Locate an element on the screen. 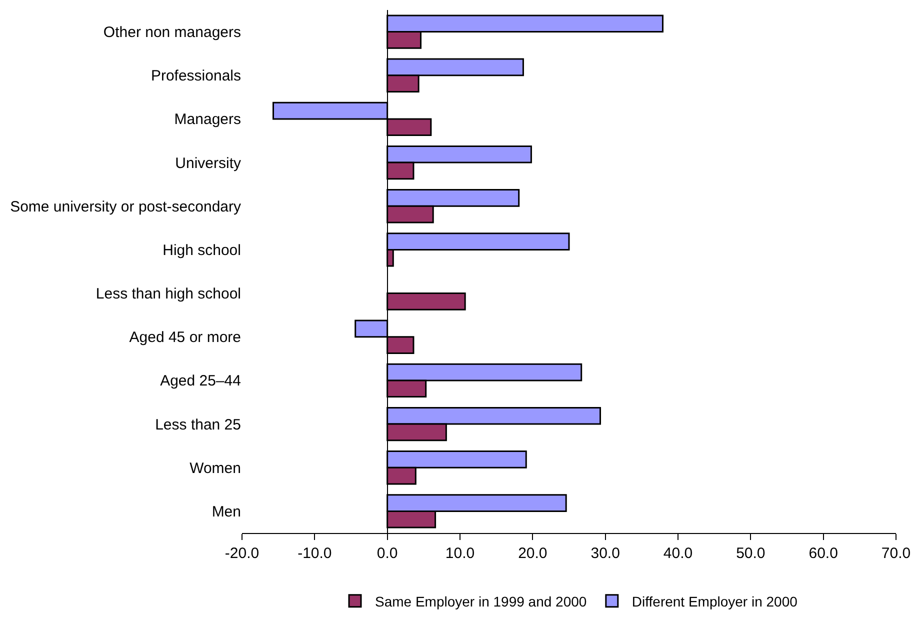 Image resolution: width=921 pixels, height=627 pixels. legend-label: Same Employer in 1999 and 2000 is located at coordinates (481, 601).